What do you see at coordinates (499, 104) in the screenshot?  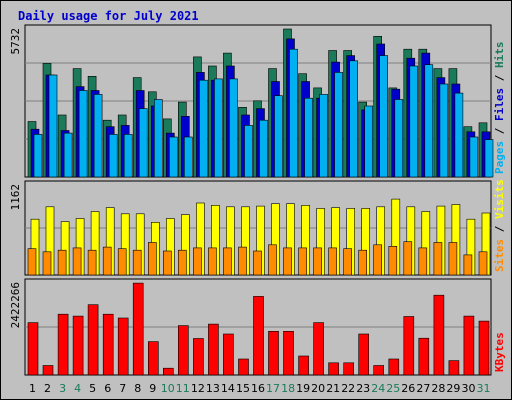 I see `legend-files: Files` at bounding box center [499, 104].